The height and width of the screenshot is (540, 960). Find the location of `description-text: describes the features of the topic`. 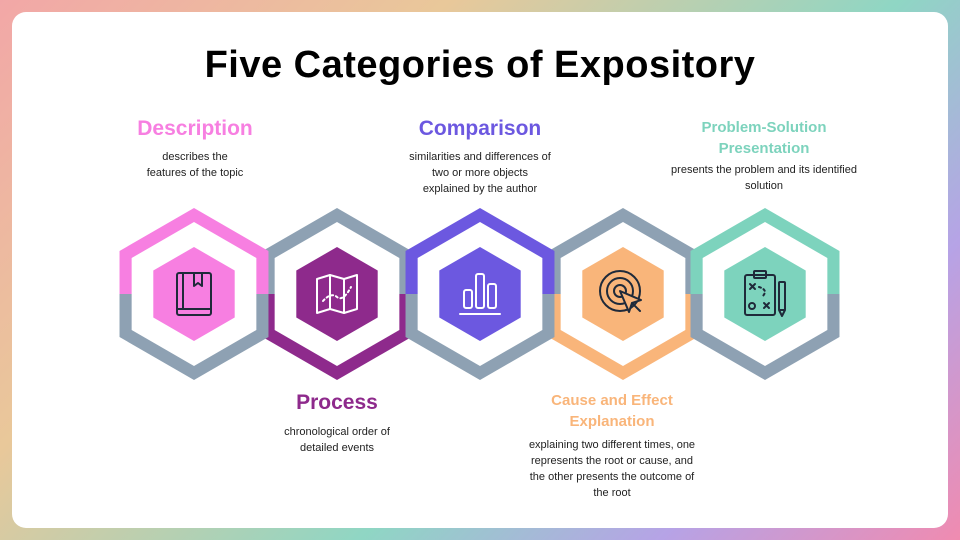

description-text: describes the features of the topic is located at coordinates (195, 165).